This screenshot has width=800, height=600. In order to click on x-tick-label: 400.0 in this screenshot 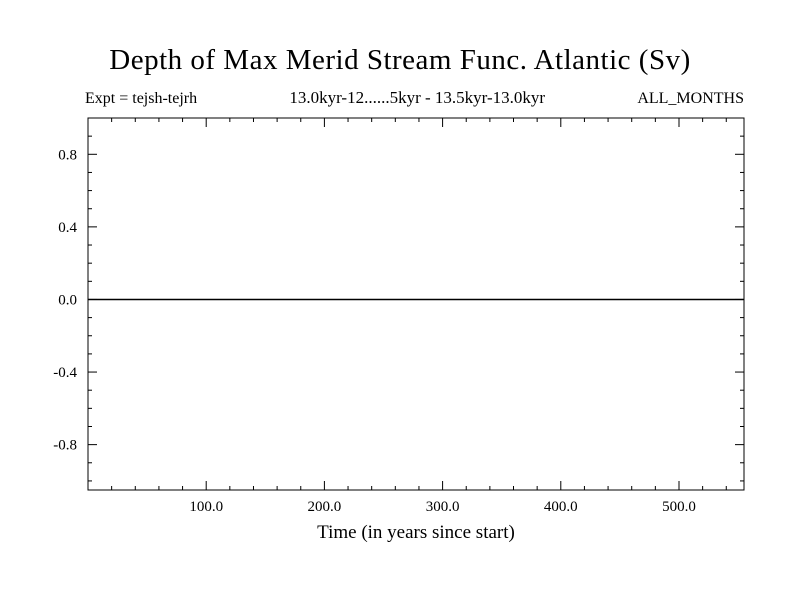, I will do `click(561, 507)`.